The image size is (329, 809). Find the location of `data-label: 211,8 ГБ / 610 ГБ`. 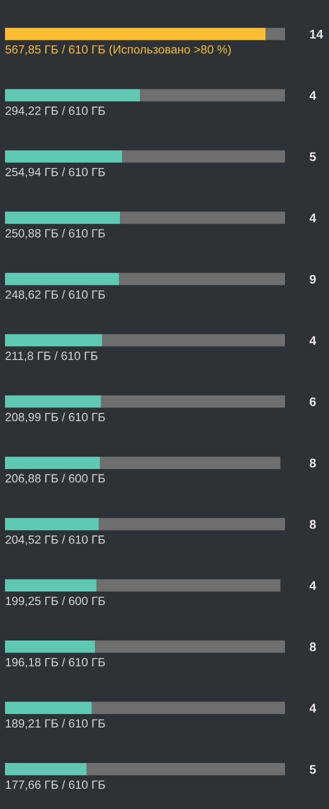

data-label: 211,8 ГБ / 610 ГБ is located at coordinates (52, 356).